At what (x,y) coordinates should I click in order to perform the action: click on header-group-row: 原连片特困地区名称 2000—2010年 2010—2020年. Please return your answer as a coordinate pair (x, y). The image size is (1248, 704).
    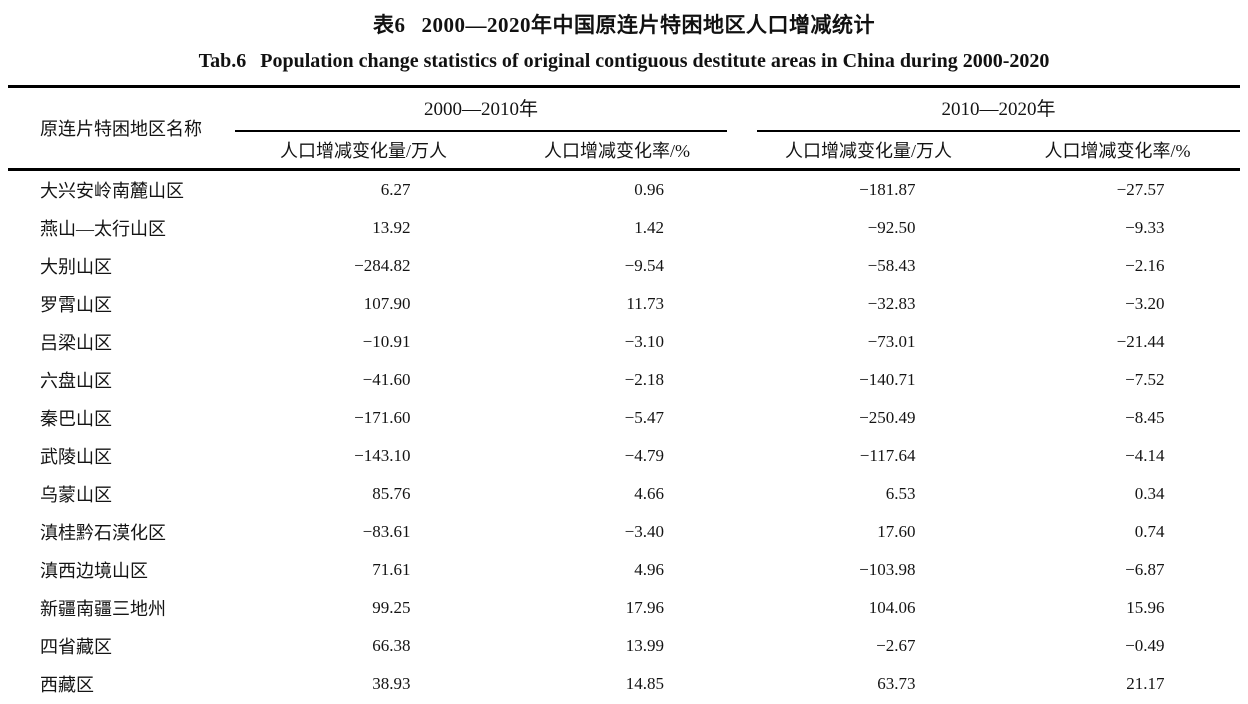
    Looking at the image, I should click on (624, 128).